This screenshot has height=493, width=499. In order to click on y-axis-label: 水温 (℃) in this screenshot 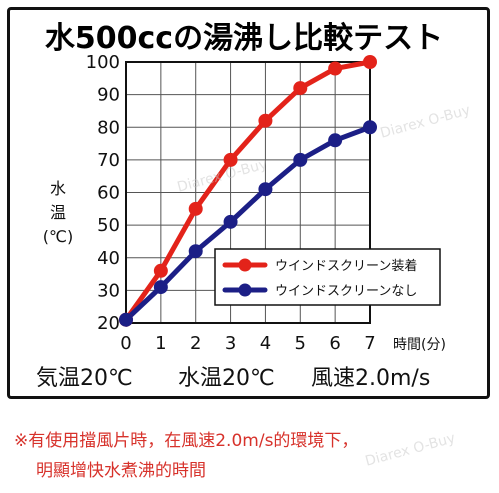, I will do `click(58, 212)`.